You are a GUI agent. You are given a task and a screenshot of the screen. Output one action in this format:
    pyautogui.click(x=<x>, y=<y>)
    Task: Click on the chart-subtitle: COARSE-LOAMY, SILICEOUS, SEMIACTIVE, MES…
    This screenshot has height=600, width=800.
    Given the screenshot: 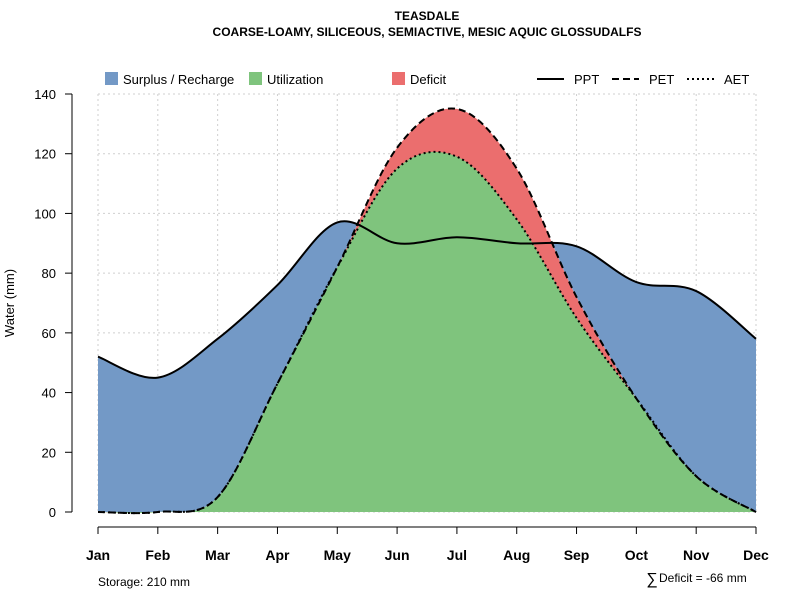 What is the action you would take?
    pyautogui.click(x=427, y=32)
    